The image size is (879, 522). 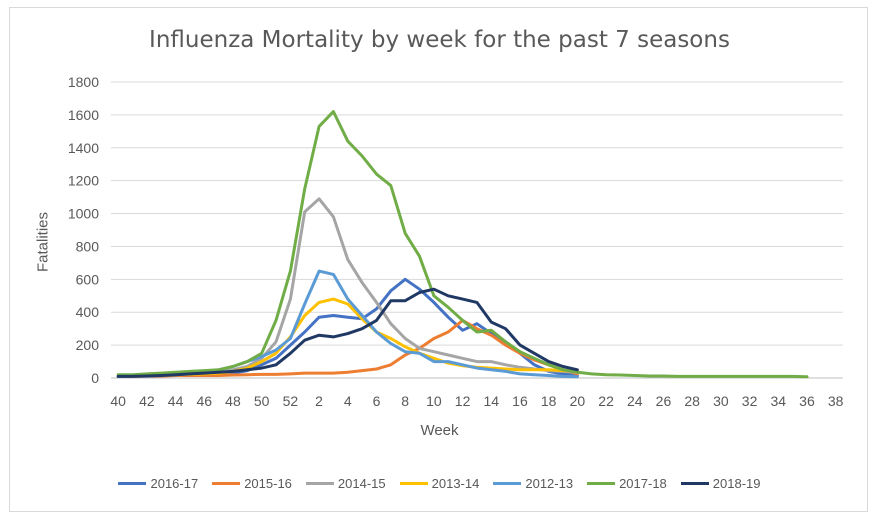 I want to click on y-tick-label: 600, so click(x=88, y=279).